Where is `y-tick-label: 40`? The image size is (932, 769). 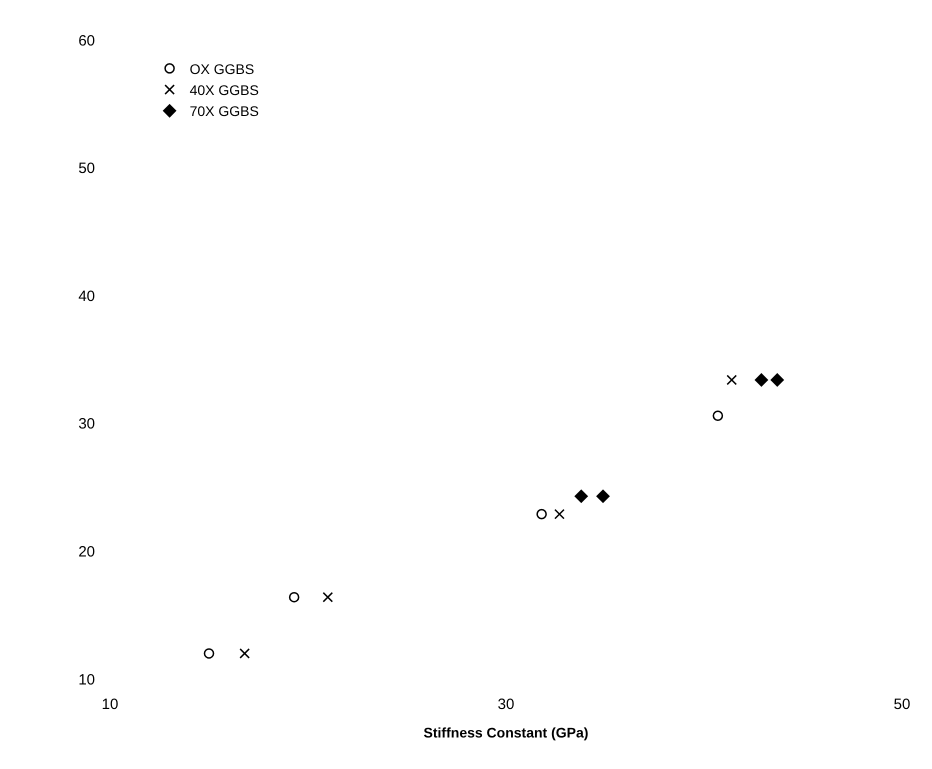
y-tick-label: 40 is located at coordinates (86, 296).